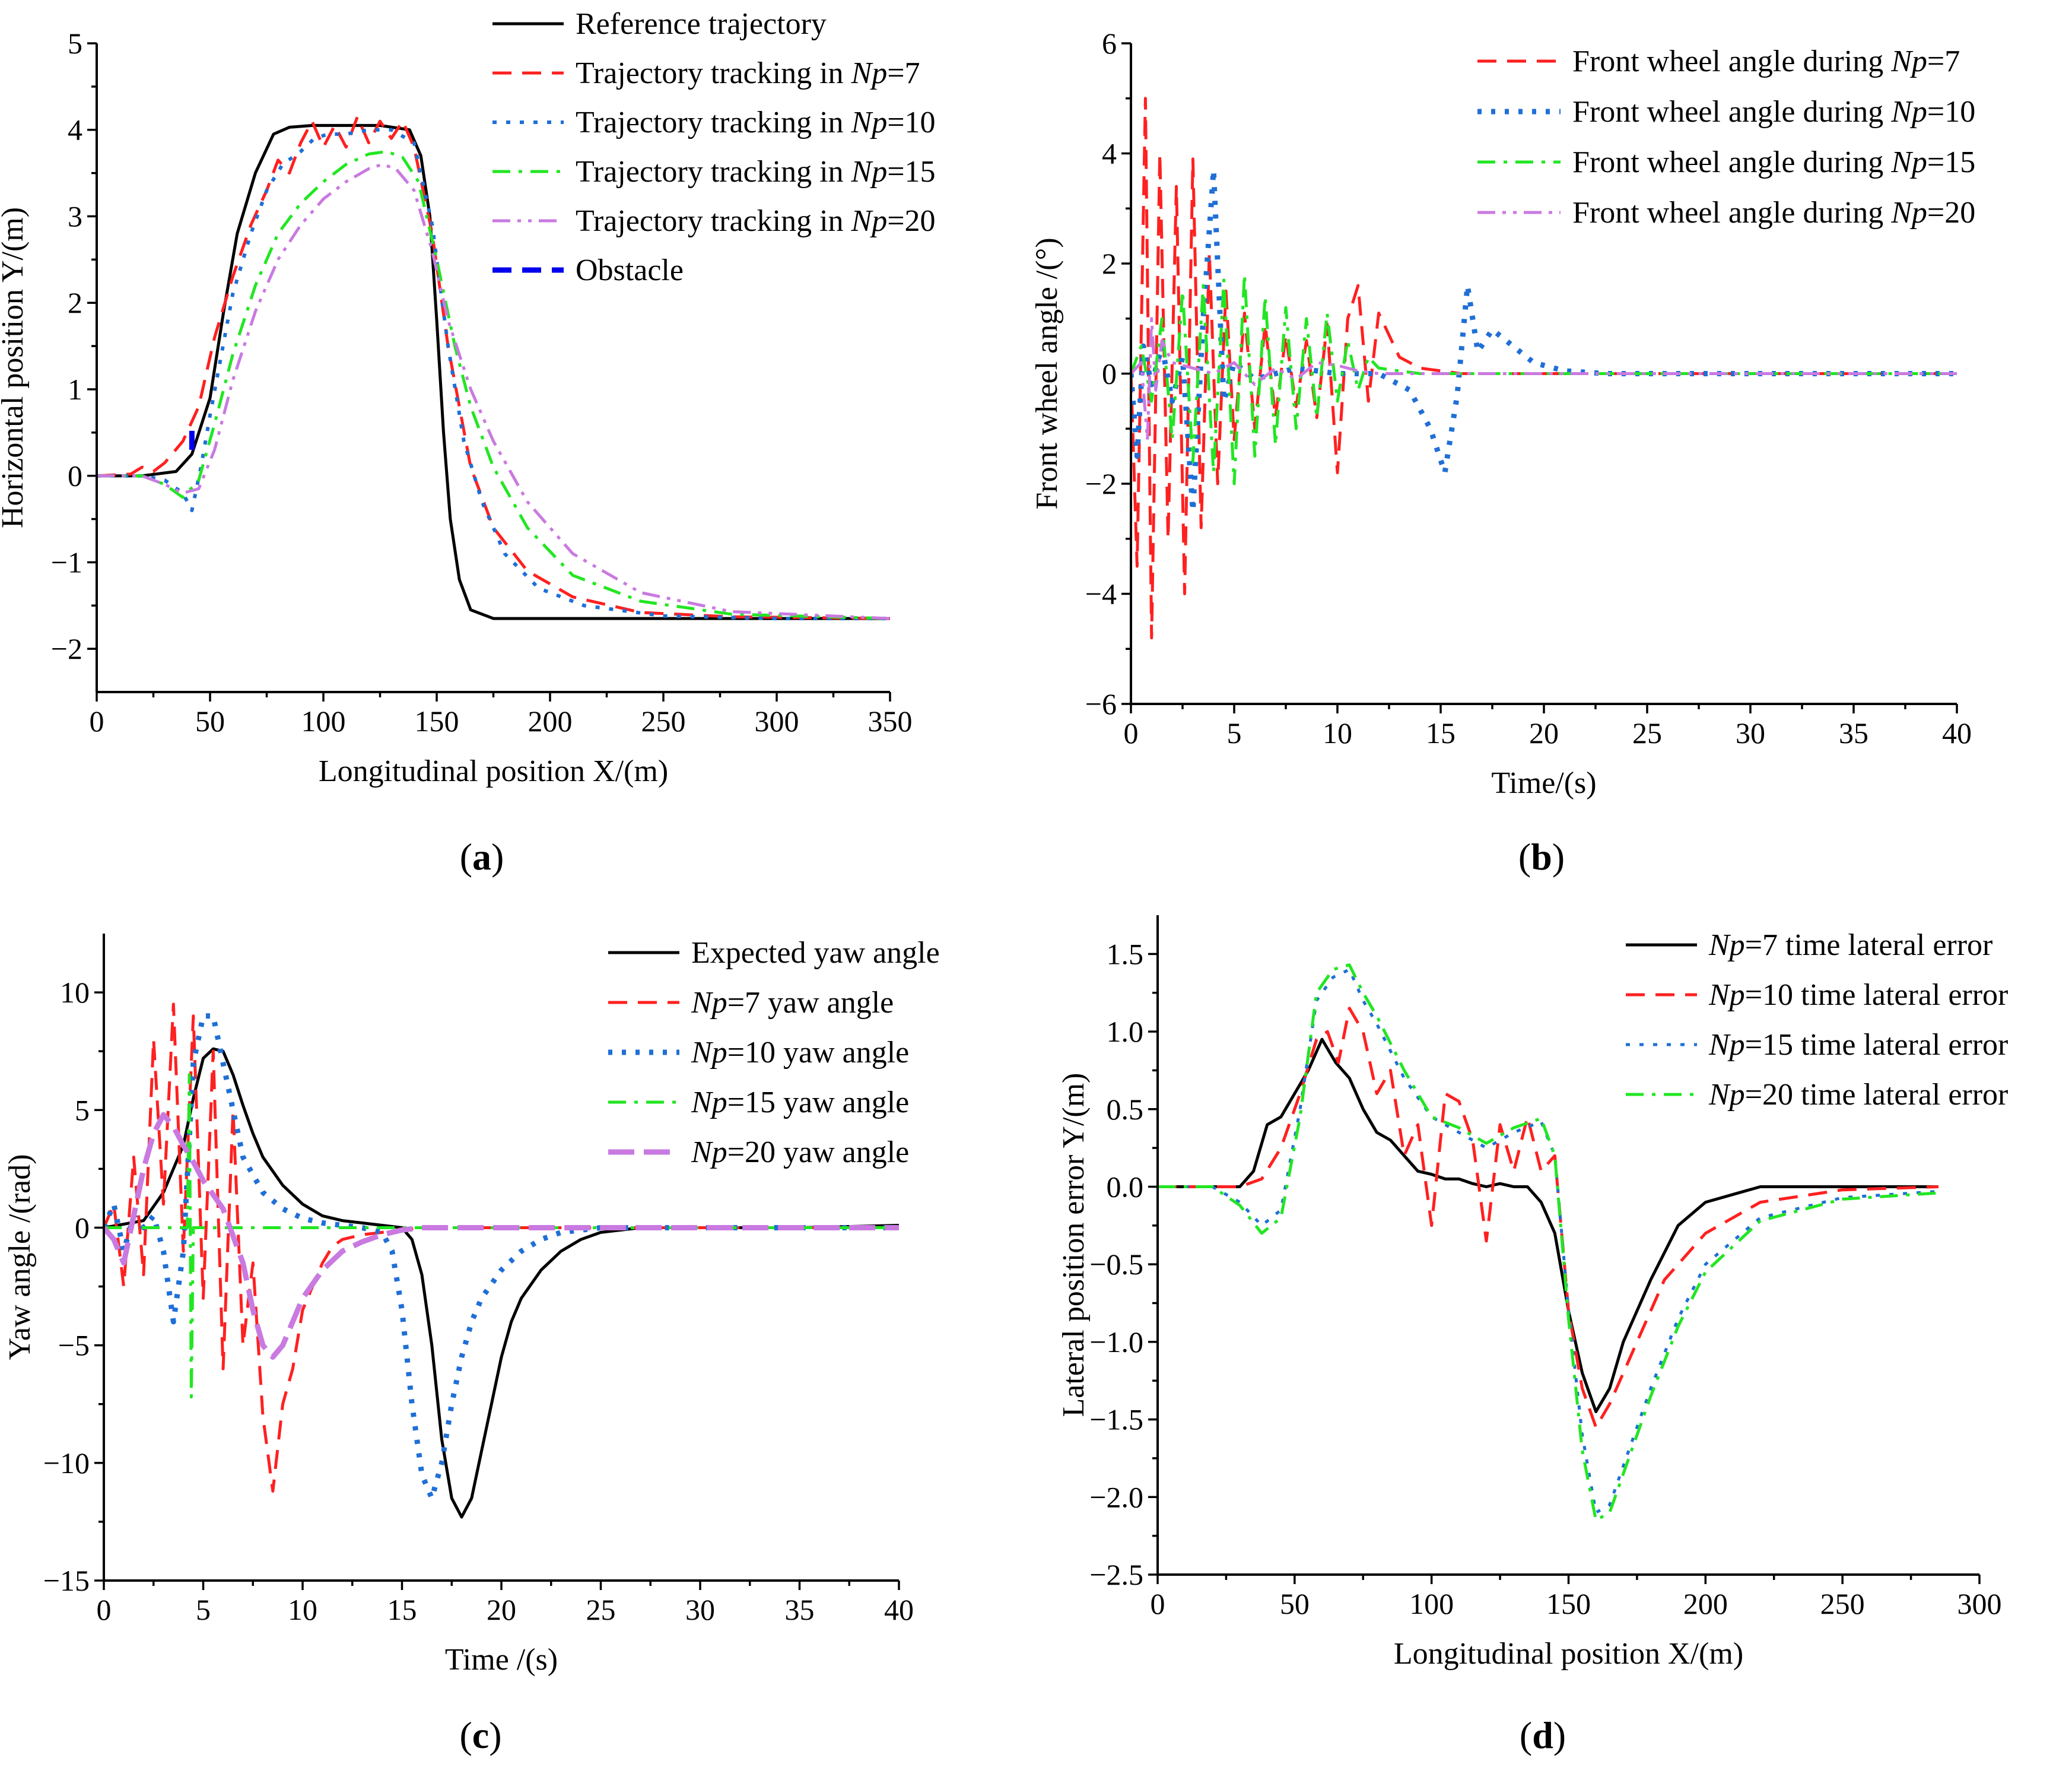 The image size is (2072, 1777). Describe the element at coordinates (1853, 733) in the screenshot. I see `x-tick-label: 35` at that location.